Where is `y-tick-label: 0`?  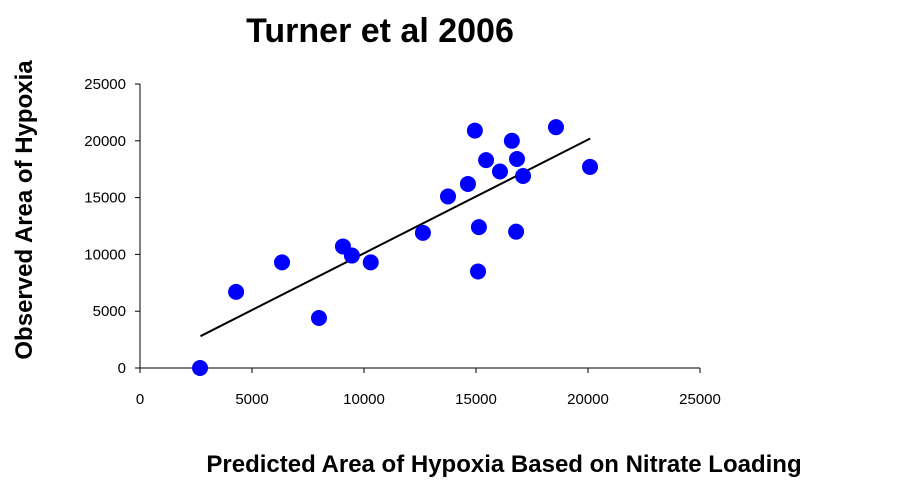
y-tick-label: 0 is located at coordinates (122, 368).